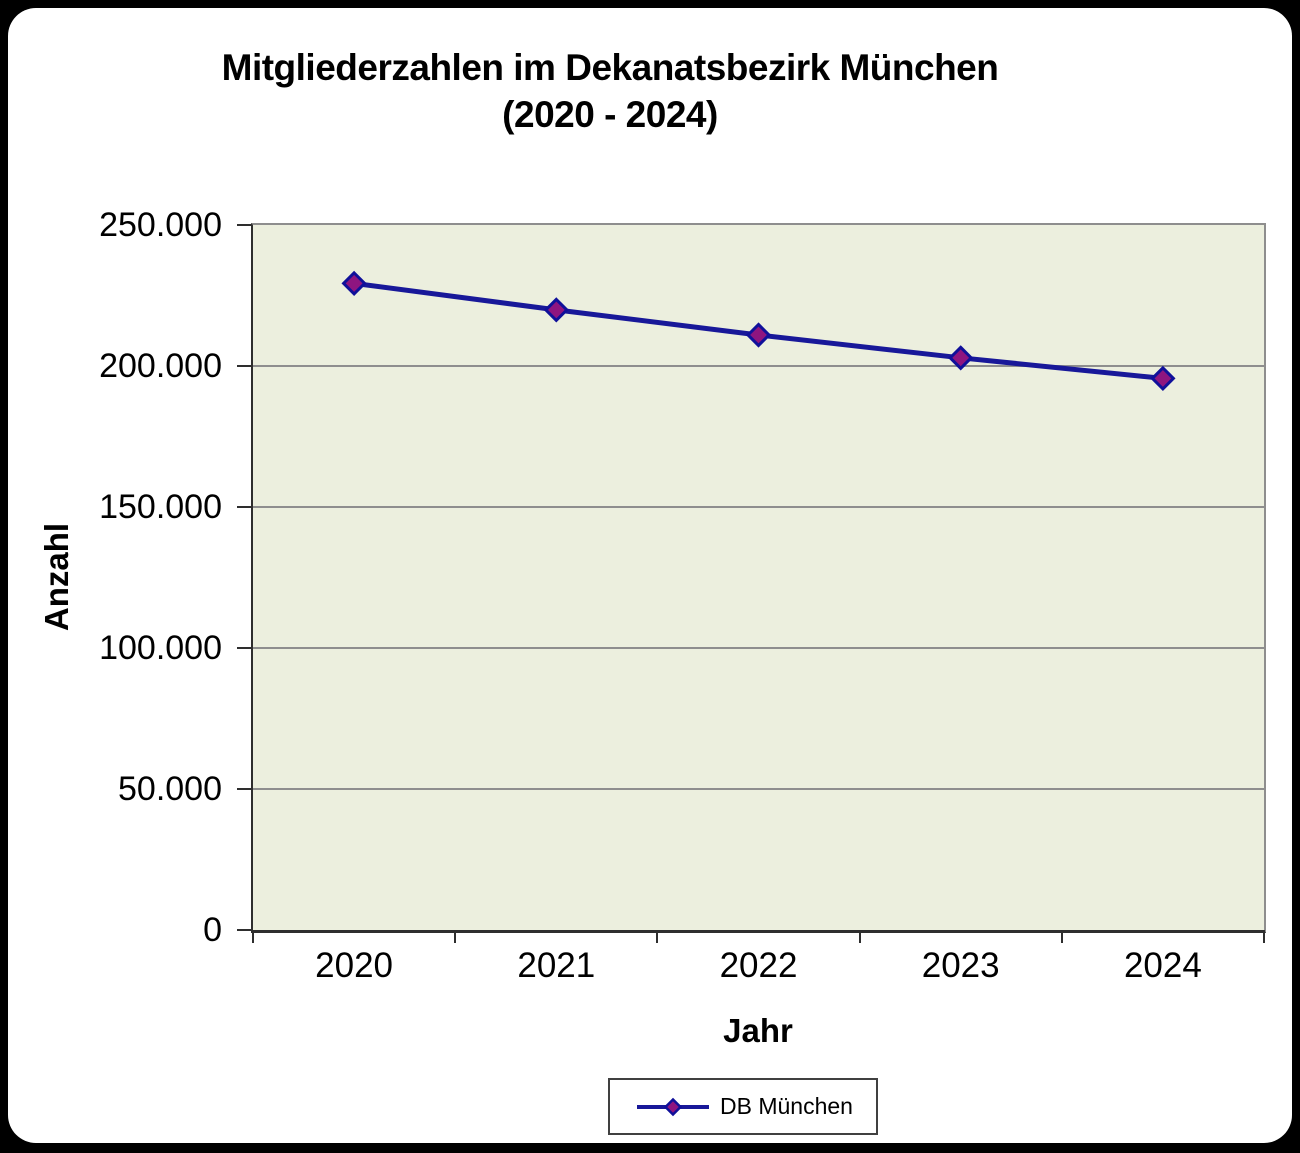  What do you see at coordinates (556, 965) in the screenshot?
I see `x-tick-label: 2021` at bounding box center [556, 965].